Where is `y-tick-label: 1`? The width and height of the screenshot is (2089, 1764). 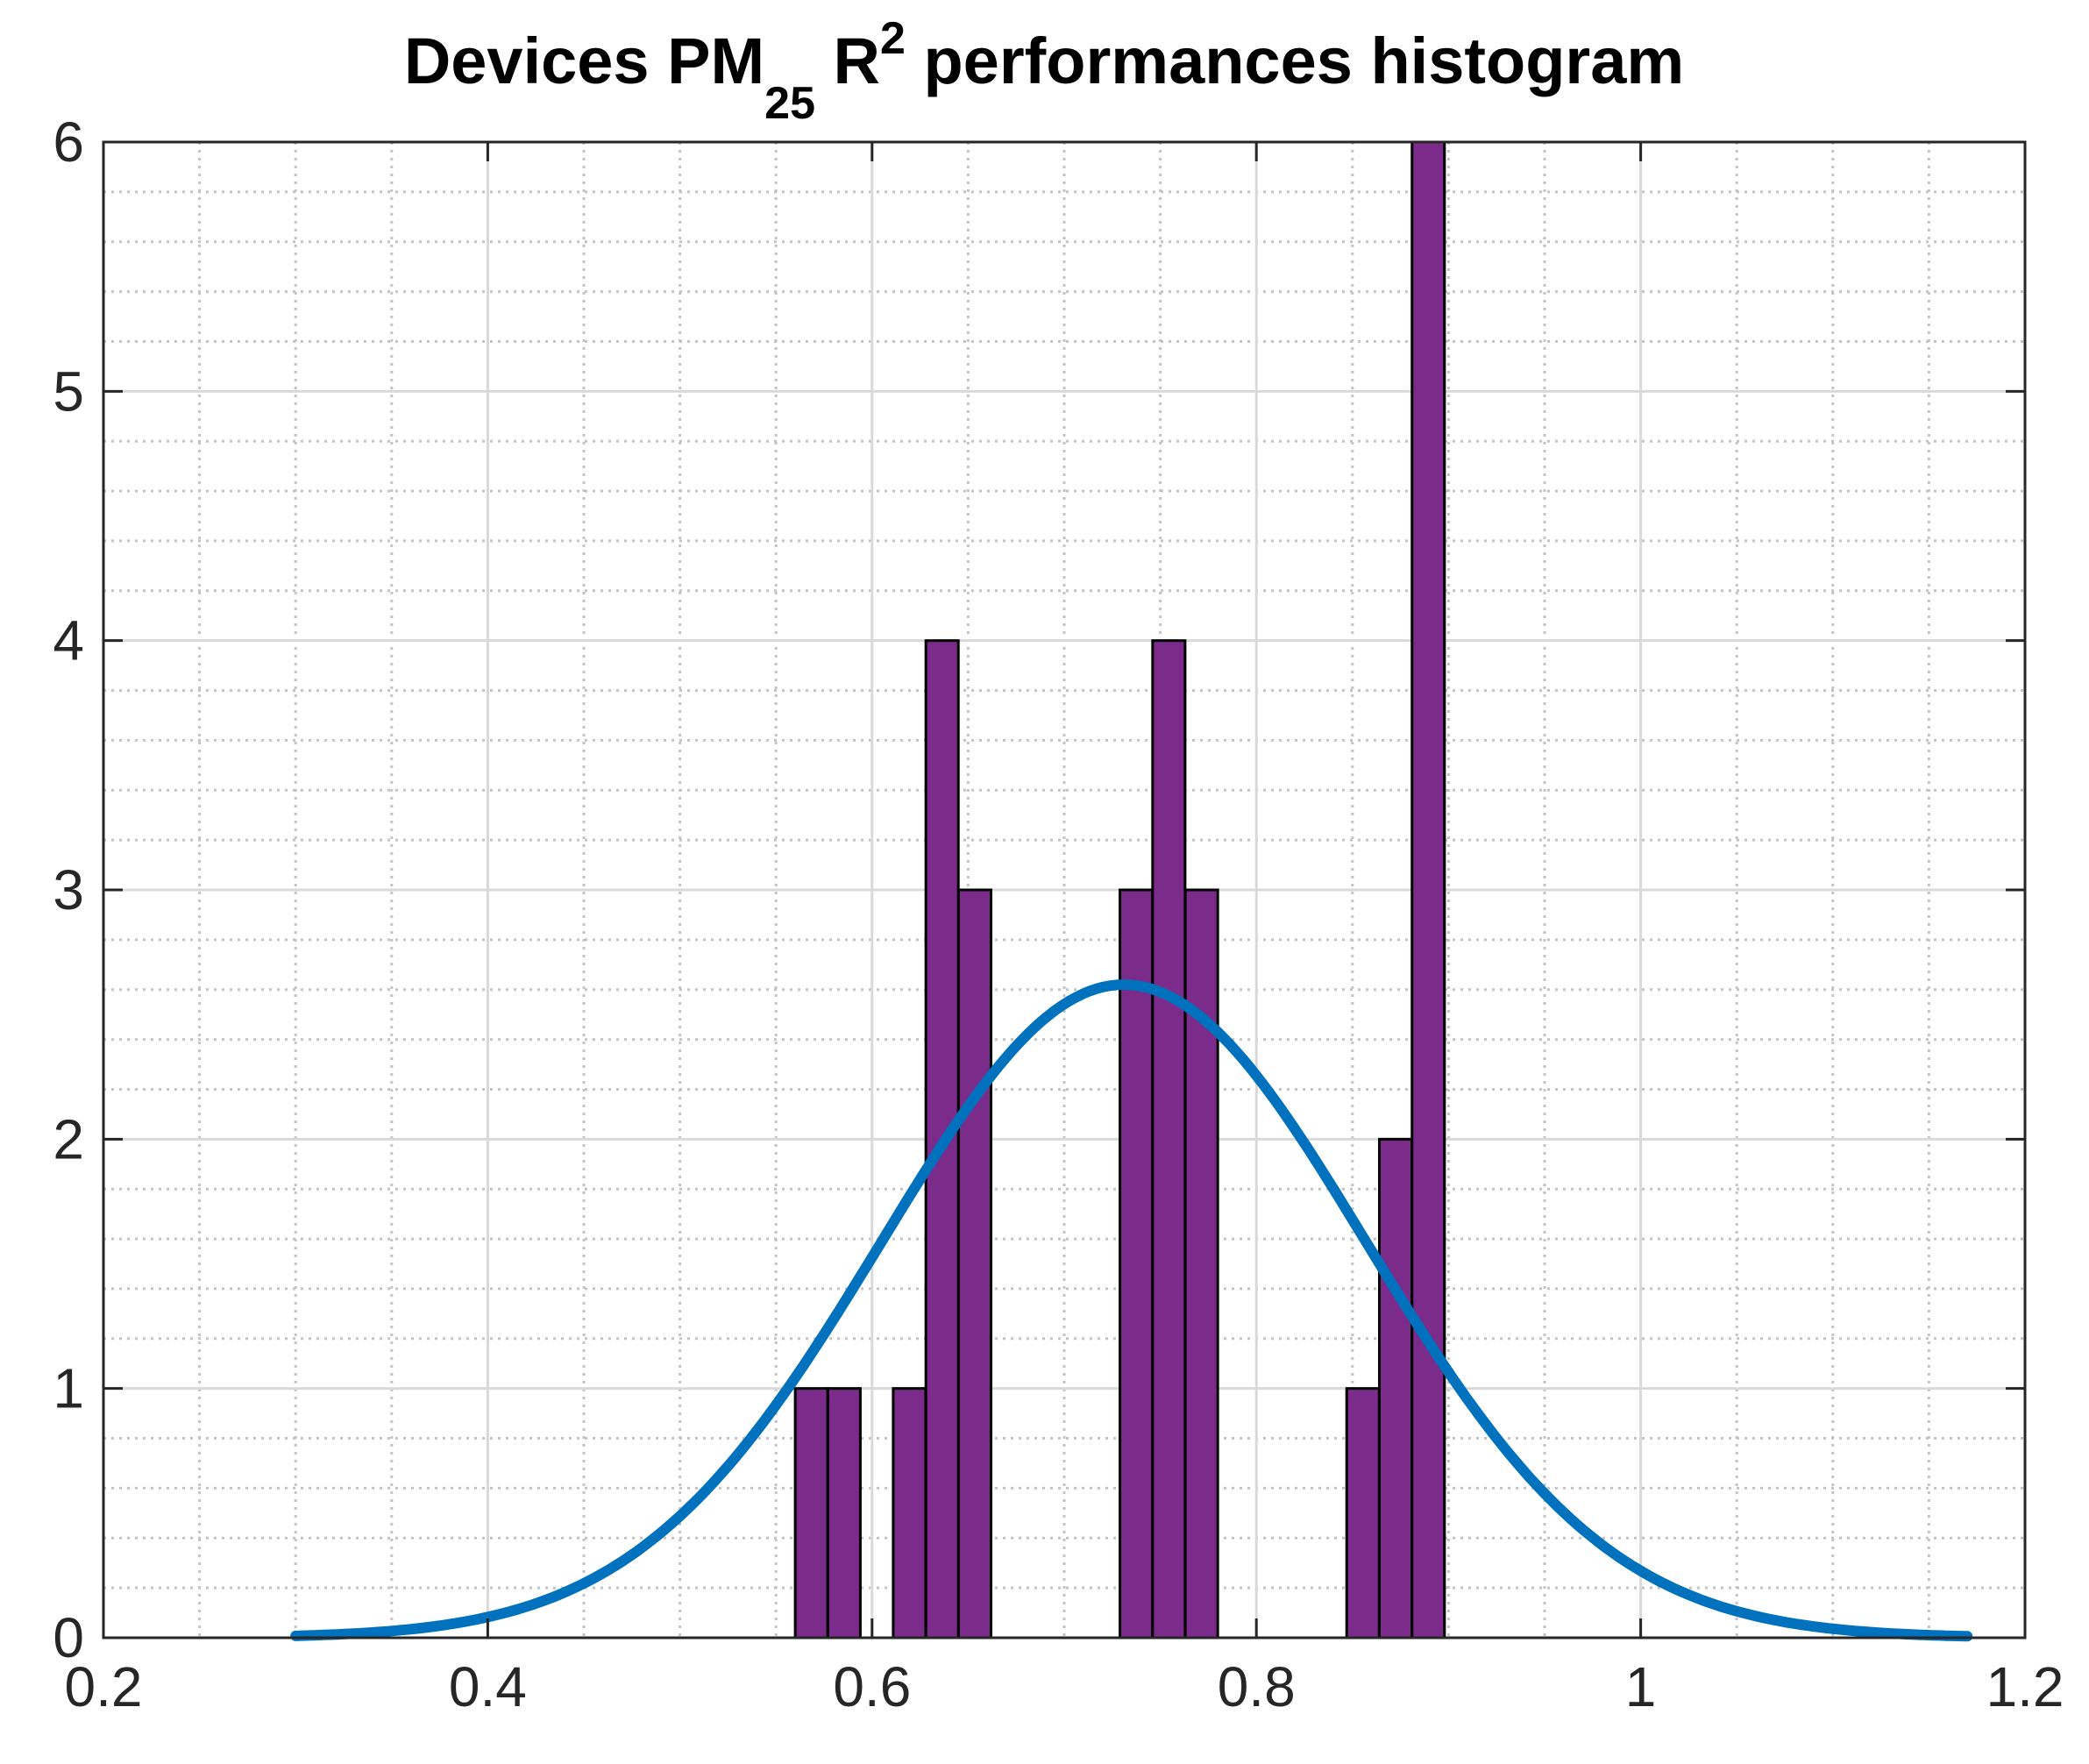
y-tick-label: 1 is located at coordinates (68, 1388).